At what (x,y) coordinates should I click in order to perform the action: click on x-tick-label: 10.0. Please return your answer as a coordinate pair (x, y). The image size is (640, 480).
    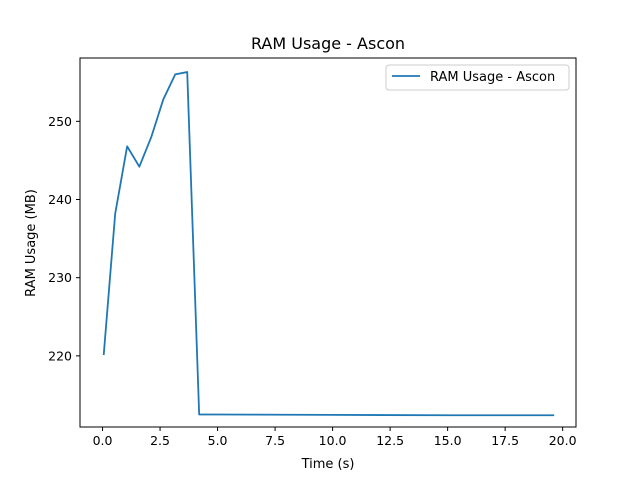
    Looking at the image, I should click on (333, 440).